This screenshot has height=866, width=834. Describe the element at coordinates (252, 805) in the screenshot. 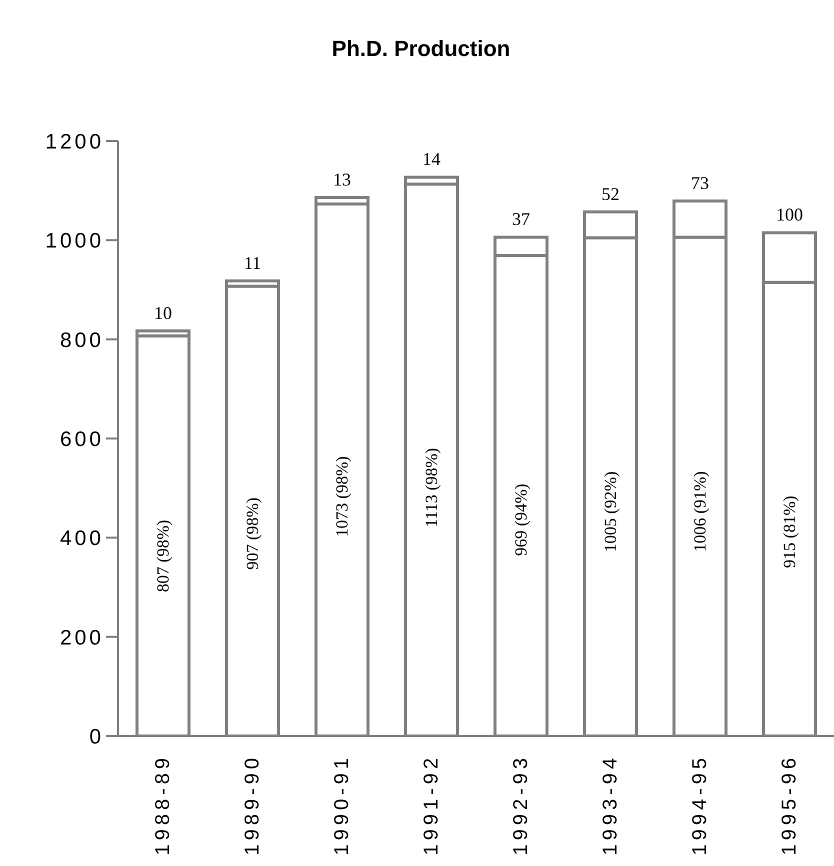

I see `x-tick-label: 1989-90` at that location.